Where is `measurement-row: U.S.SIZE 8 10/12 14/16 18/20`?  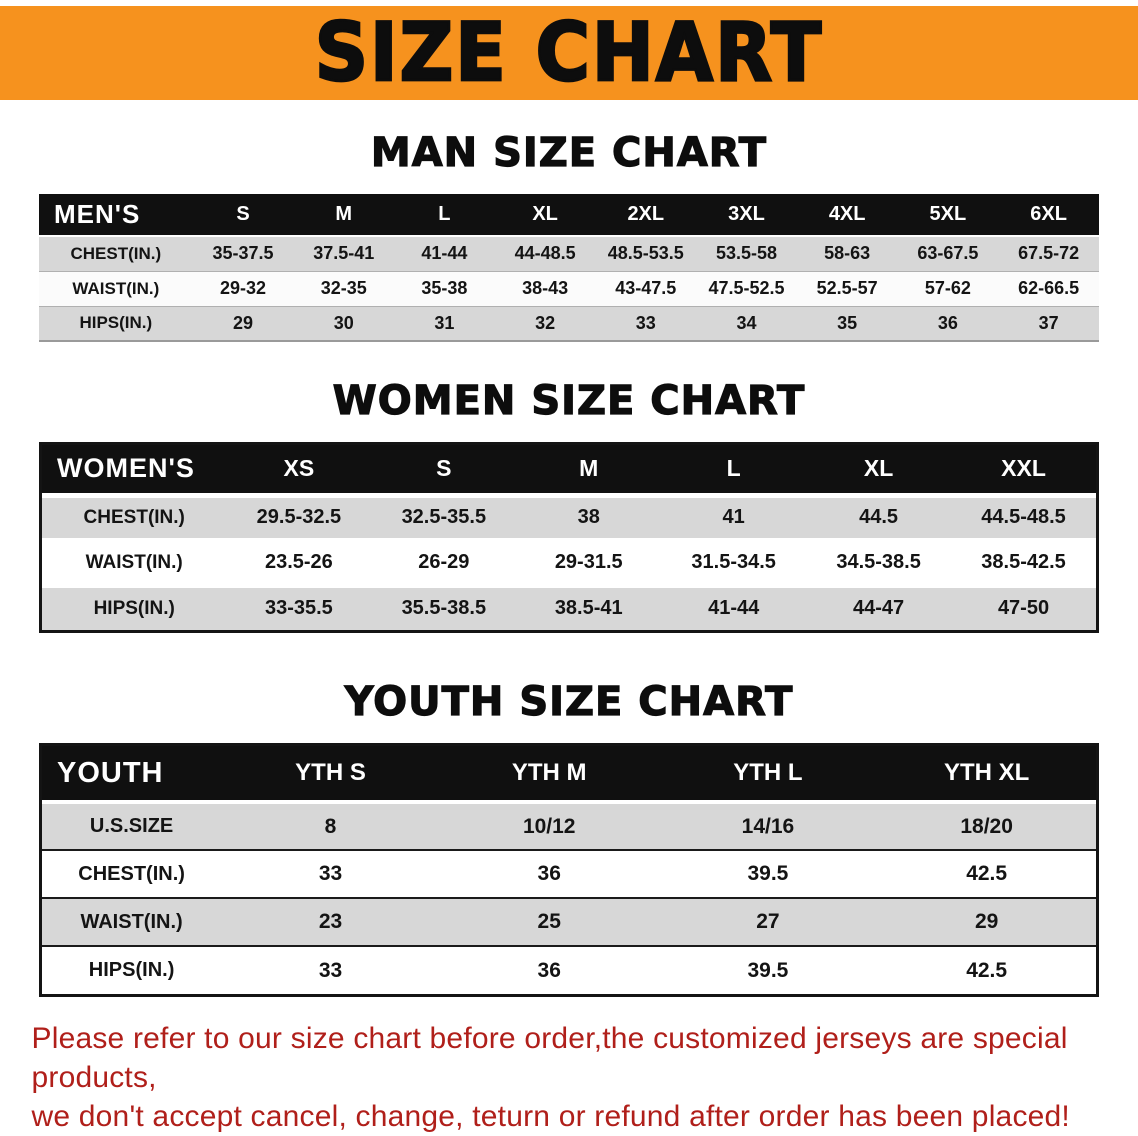 measurement-row: U.S.SIZE 8 10/12 14/16 18/20 is located at coordinates (569, 826).